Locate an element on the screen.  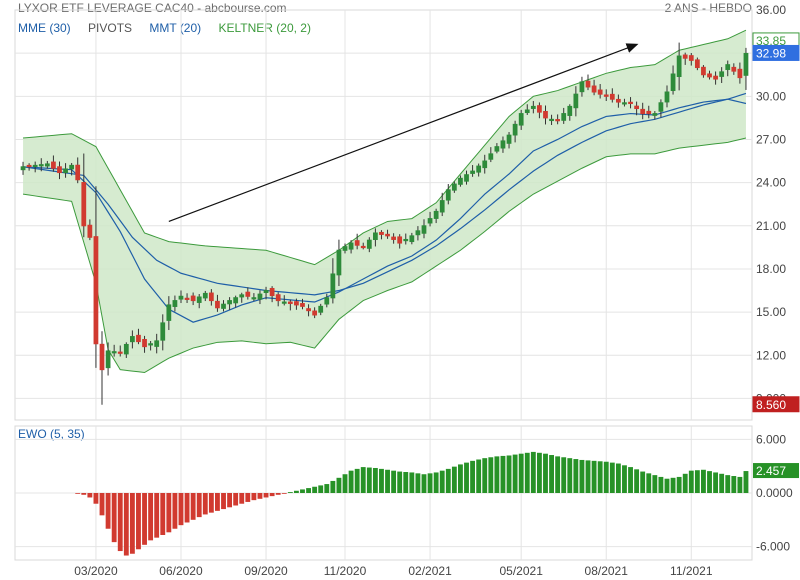
x-tick-label: 08/2021 is located at coordinates (607, 571).